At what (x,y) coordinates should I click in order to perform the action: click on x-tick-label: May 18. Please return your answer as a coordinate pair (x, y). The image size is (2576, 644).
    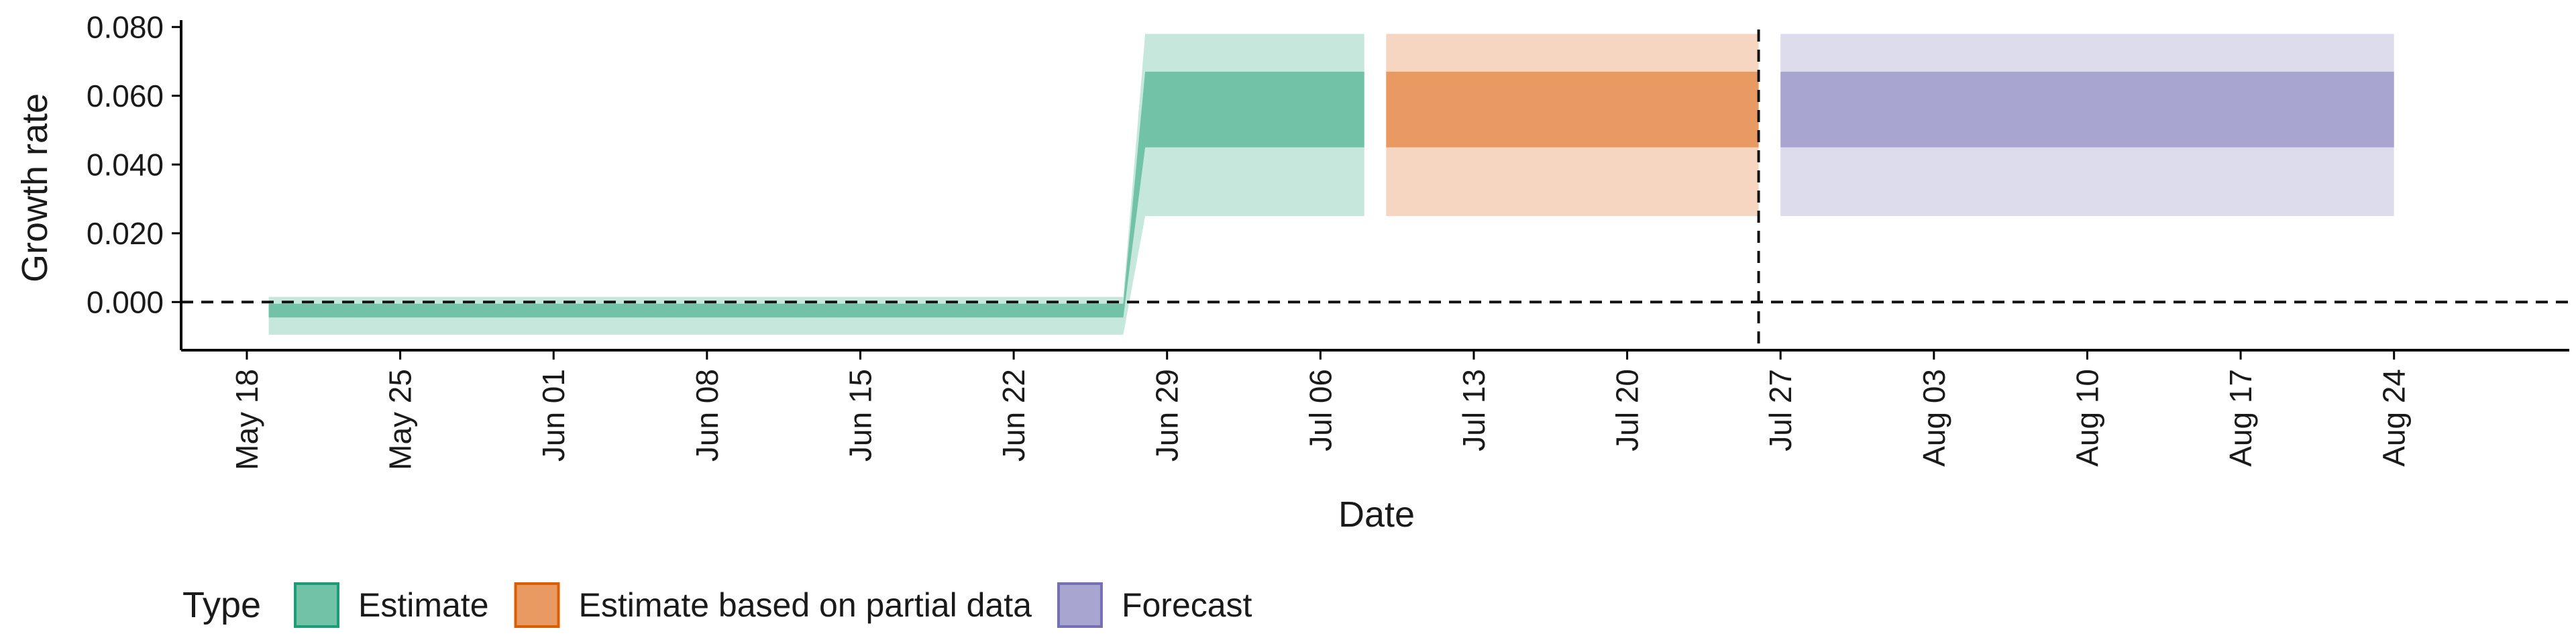
    Looking at the image, I should click on (246, 419).